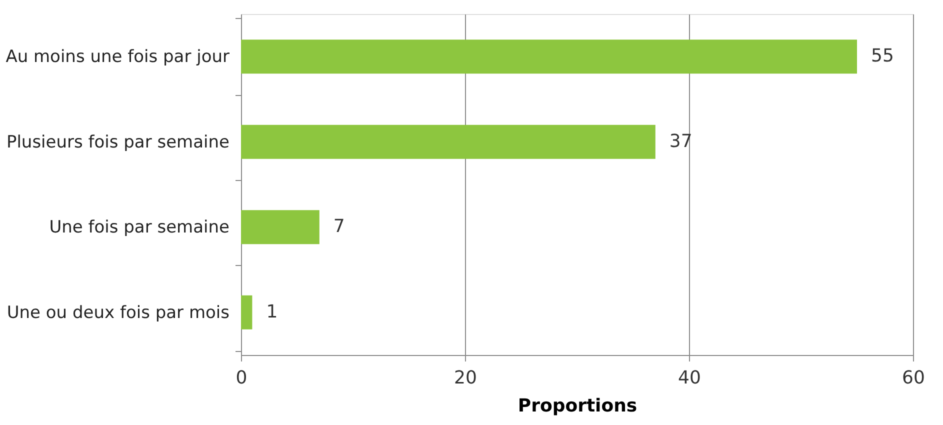  What do you see at coordinates (882, 56) in the screenshot?
I see `data-label: 55` at bounding box center [882, 56].